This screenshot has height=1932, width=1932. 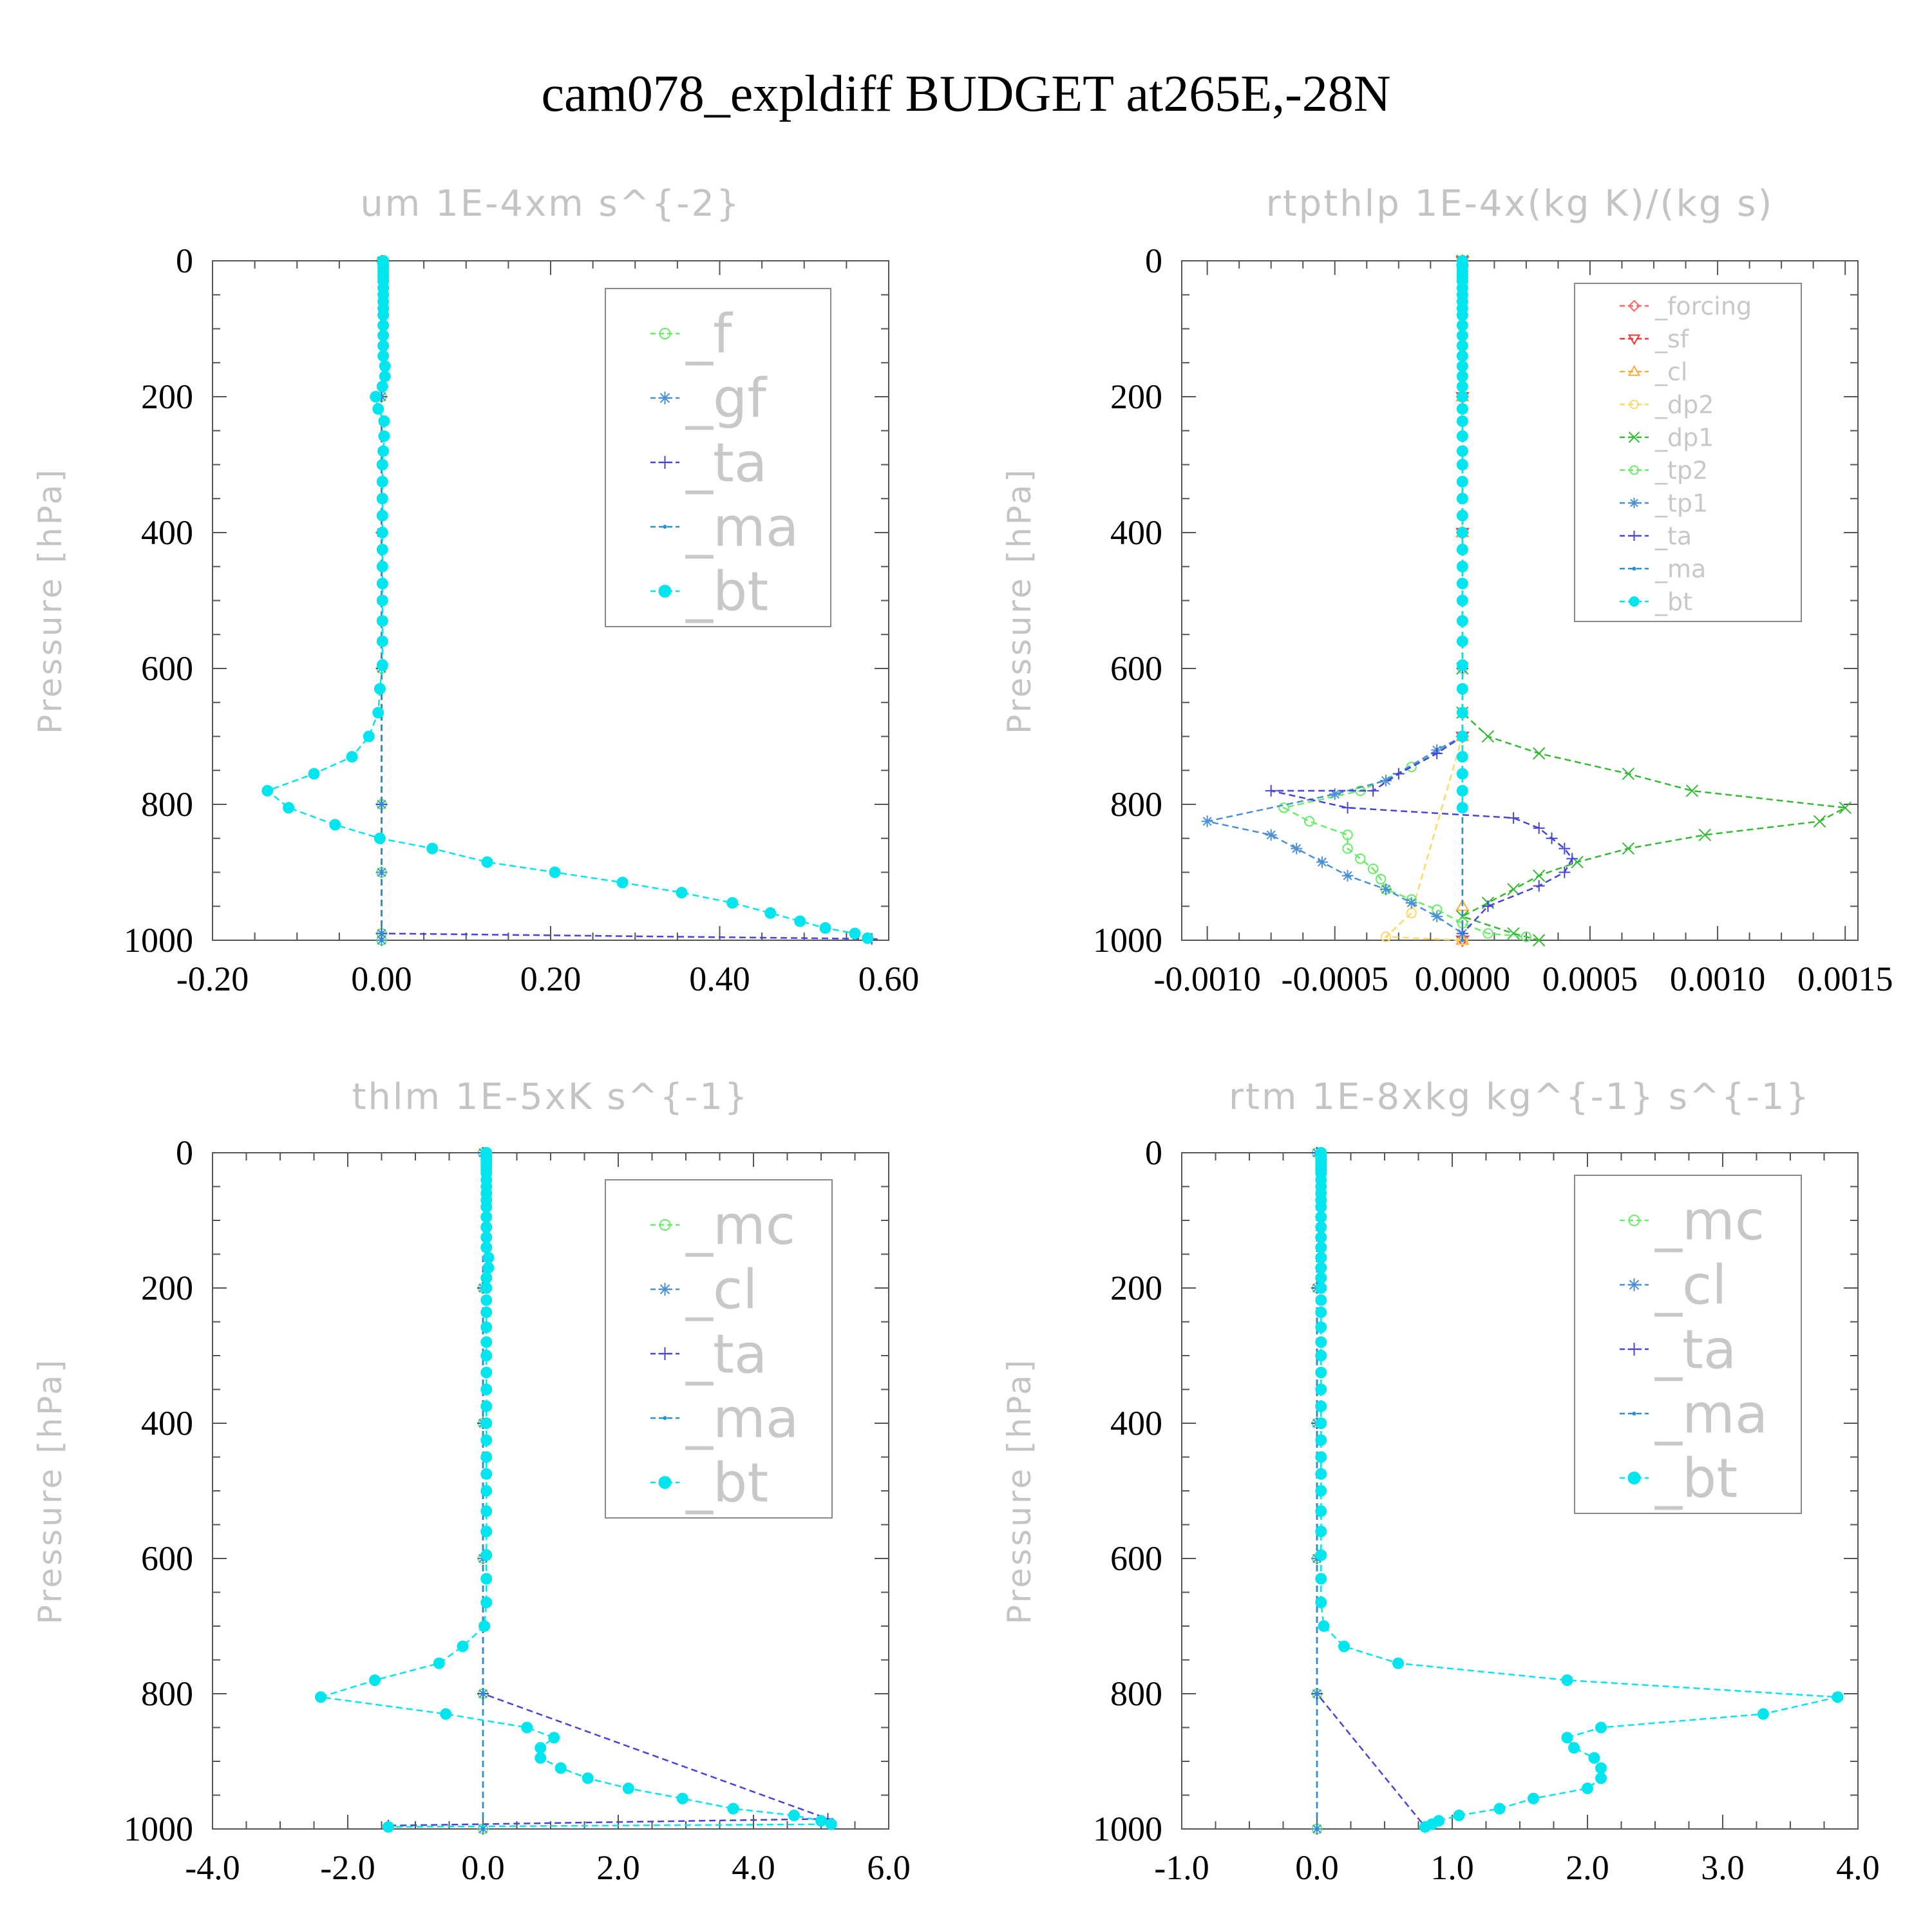 I want to click on legend: _f_gf_ta_ma_bt, so click(x=718, y=458).